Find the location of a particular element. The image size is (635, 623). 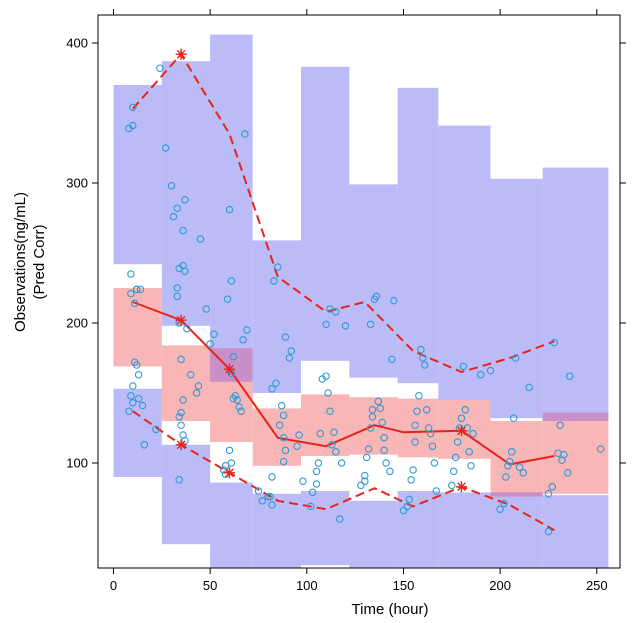

x-axis-title: Time (hour) is located at coordinates (390, 609).